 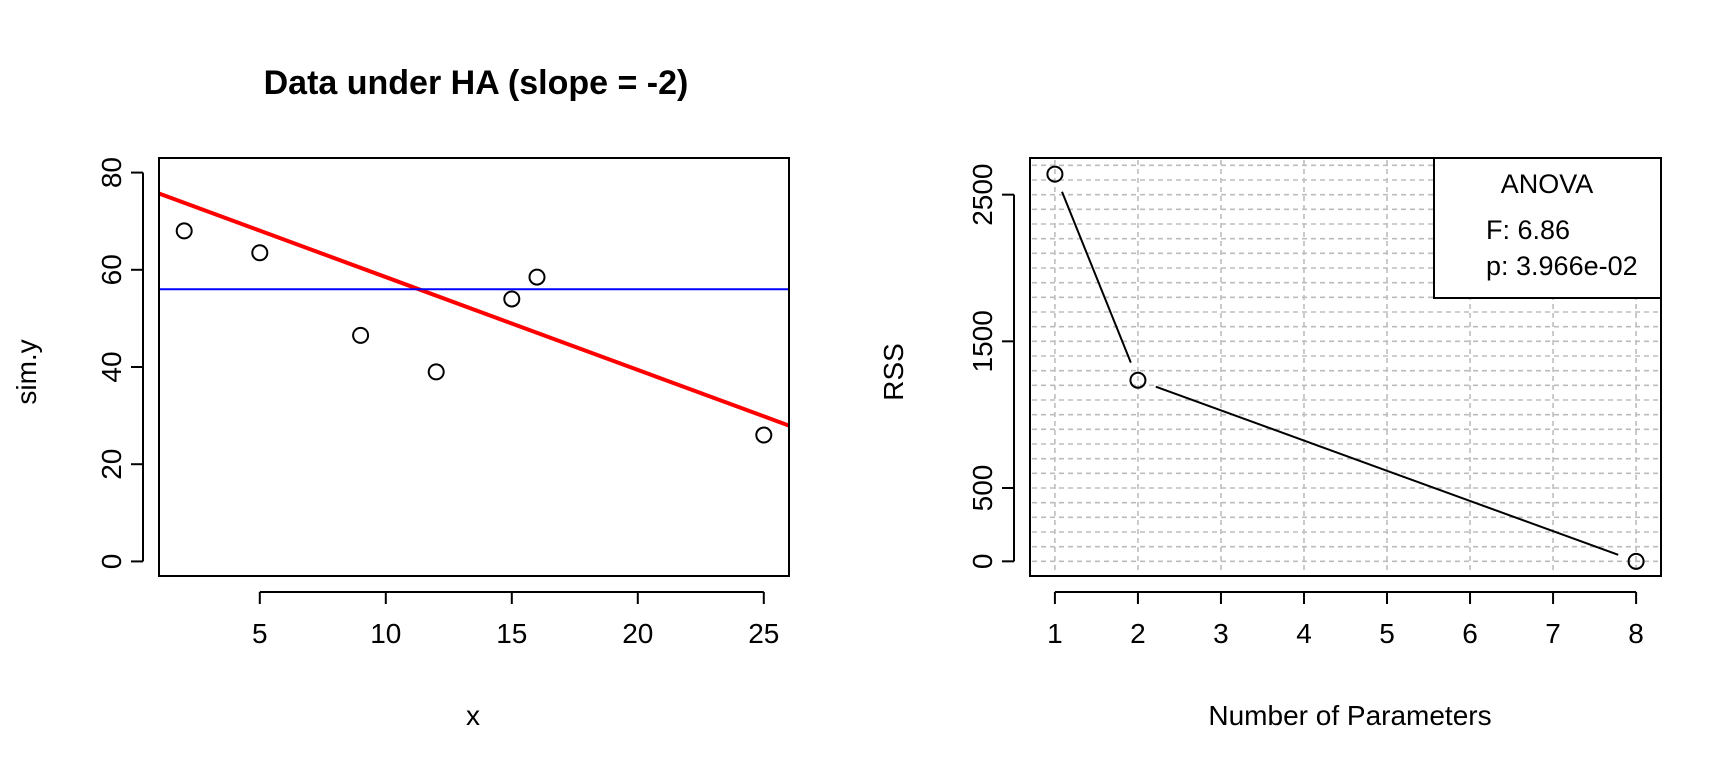 What do you see at coordinates (1470, 633) in the screenshot?
I see `right-x-tick-label: 6` at bounding box center [1470, 633].